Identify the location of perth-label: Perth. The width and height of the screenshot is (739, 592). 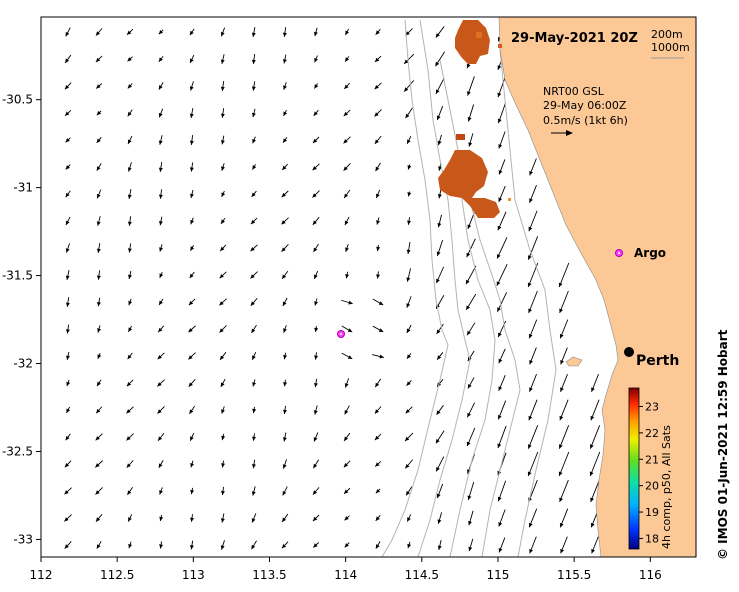
(657, 361).